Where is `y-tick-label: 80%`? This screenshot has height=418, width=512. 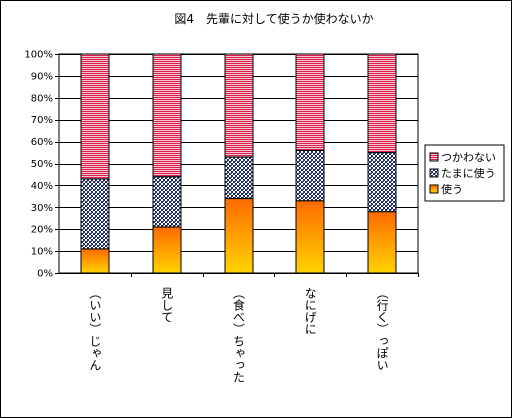
y-tick-label: 80% is located at coordinates (42, 98).